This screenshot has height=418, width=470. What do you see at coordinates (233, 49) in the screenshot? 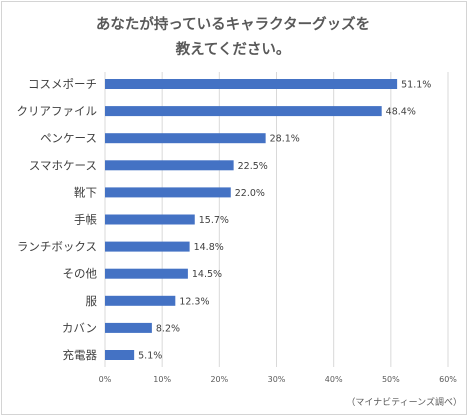
I see `chart-title-line-2: 教えてください。` at bounding box center [233, 49].